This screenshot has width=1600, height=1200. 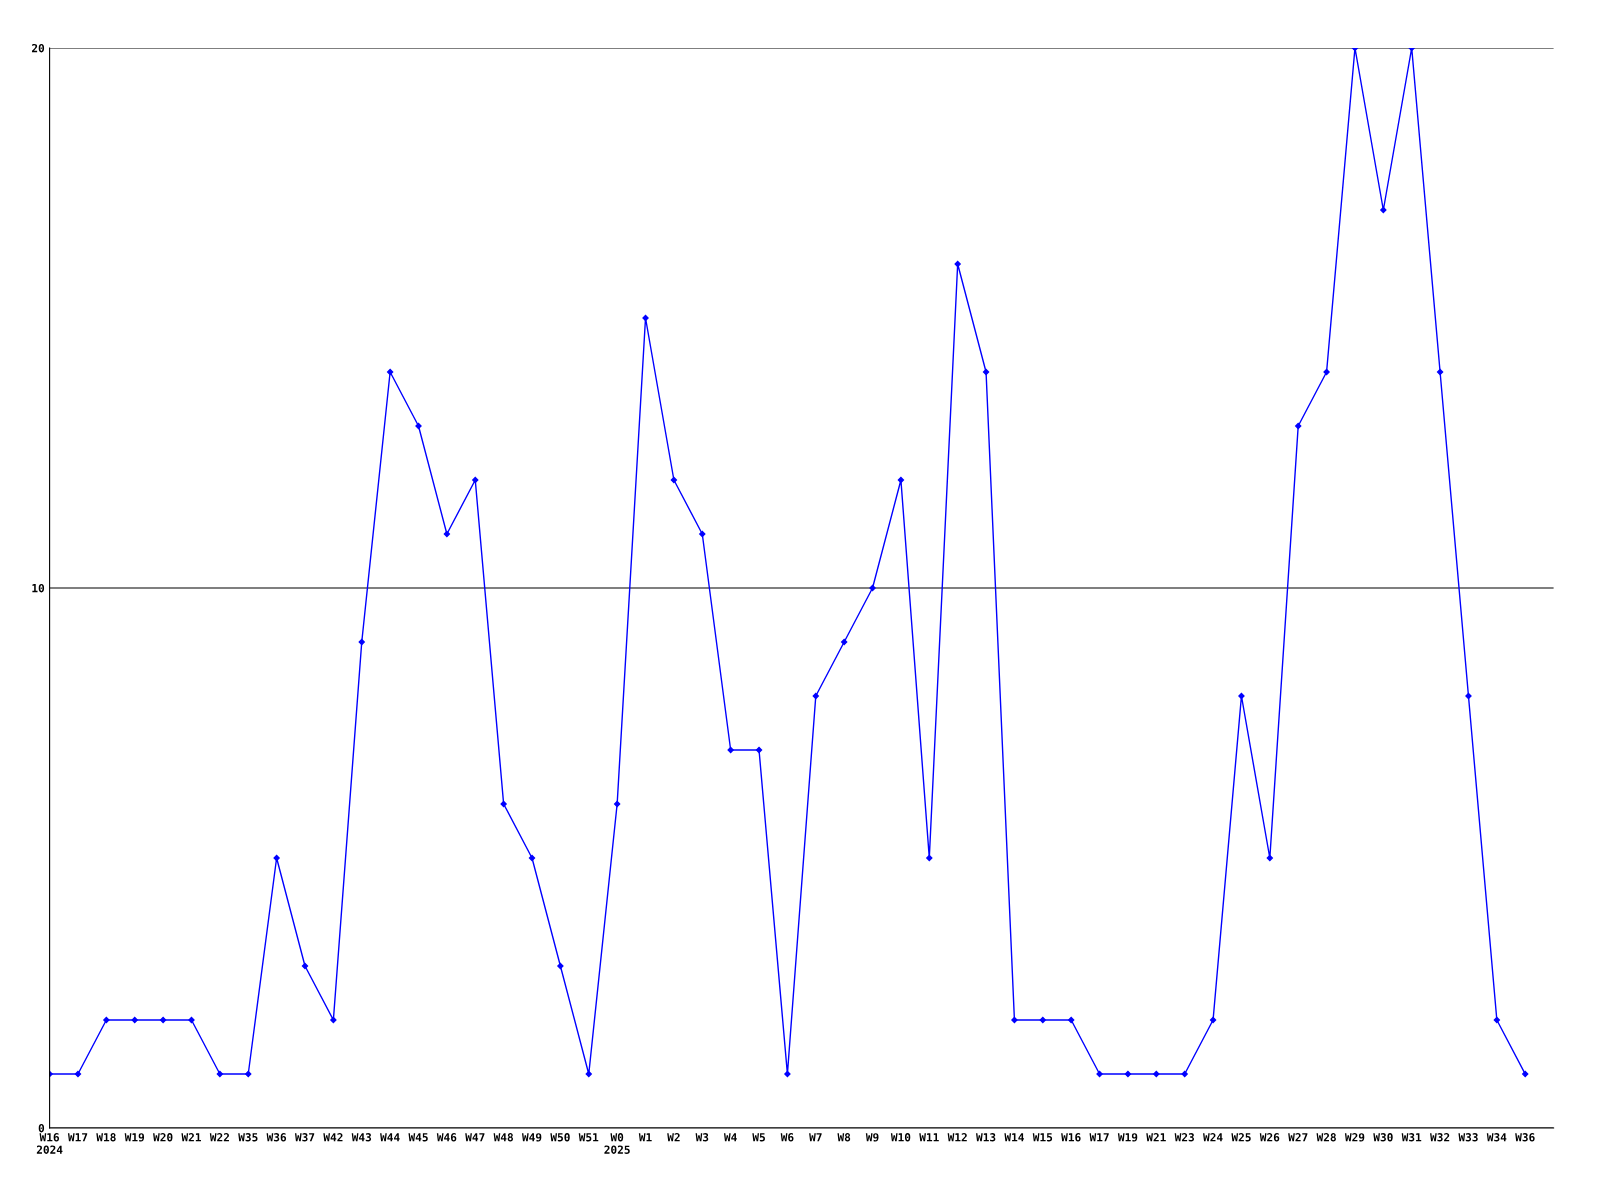 I want to click on x-tick-label: W44, so click(x=390, y=1137).